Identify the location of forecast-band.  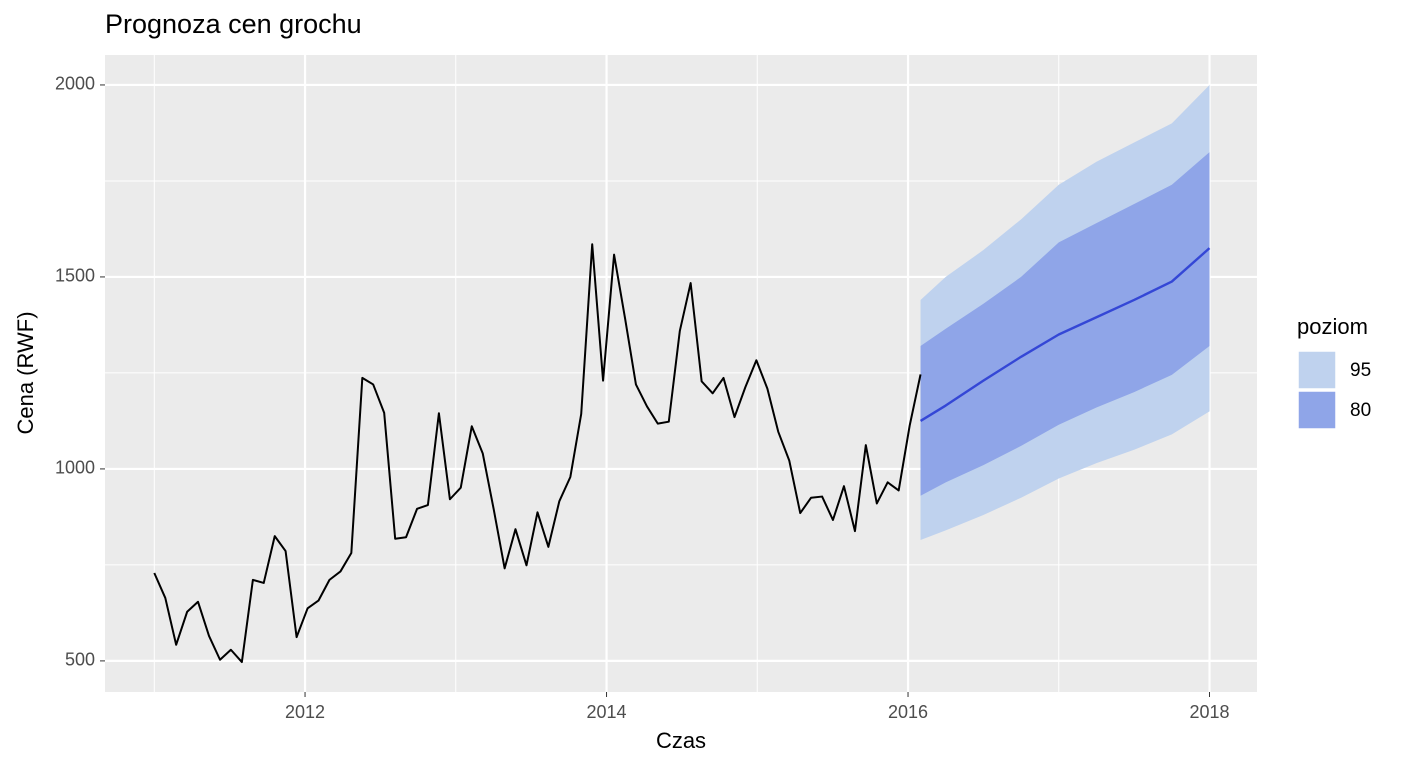
(1065, 324).